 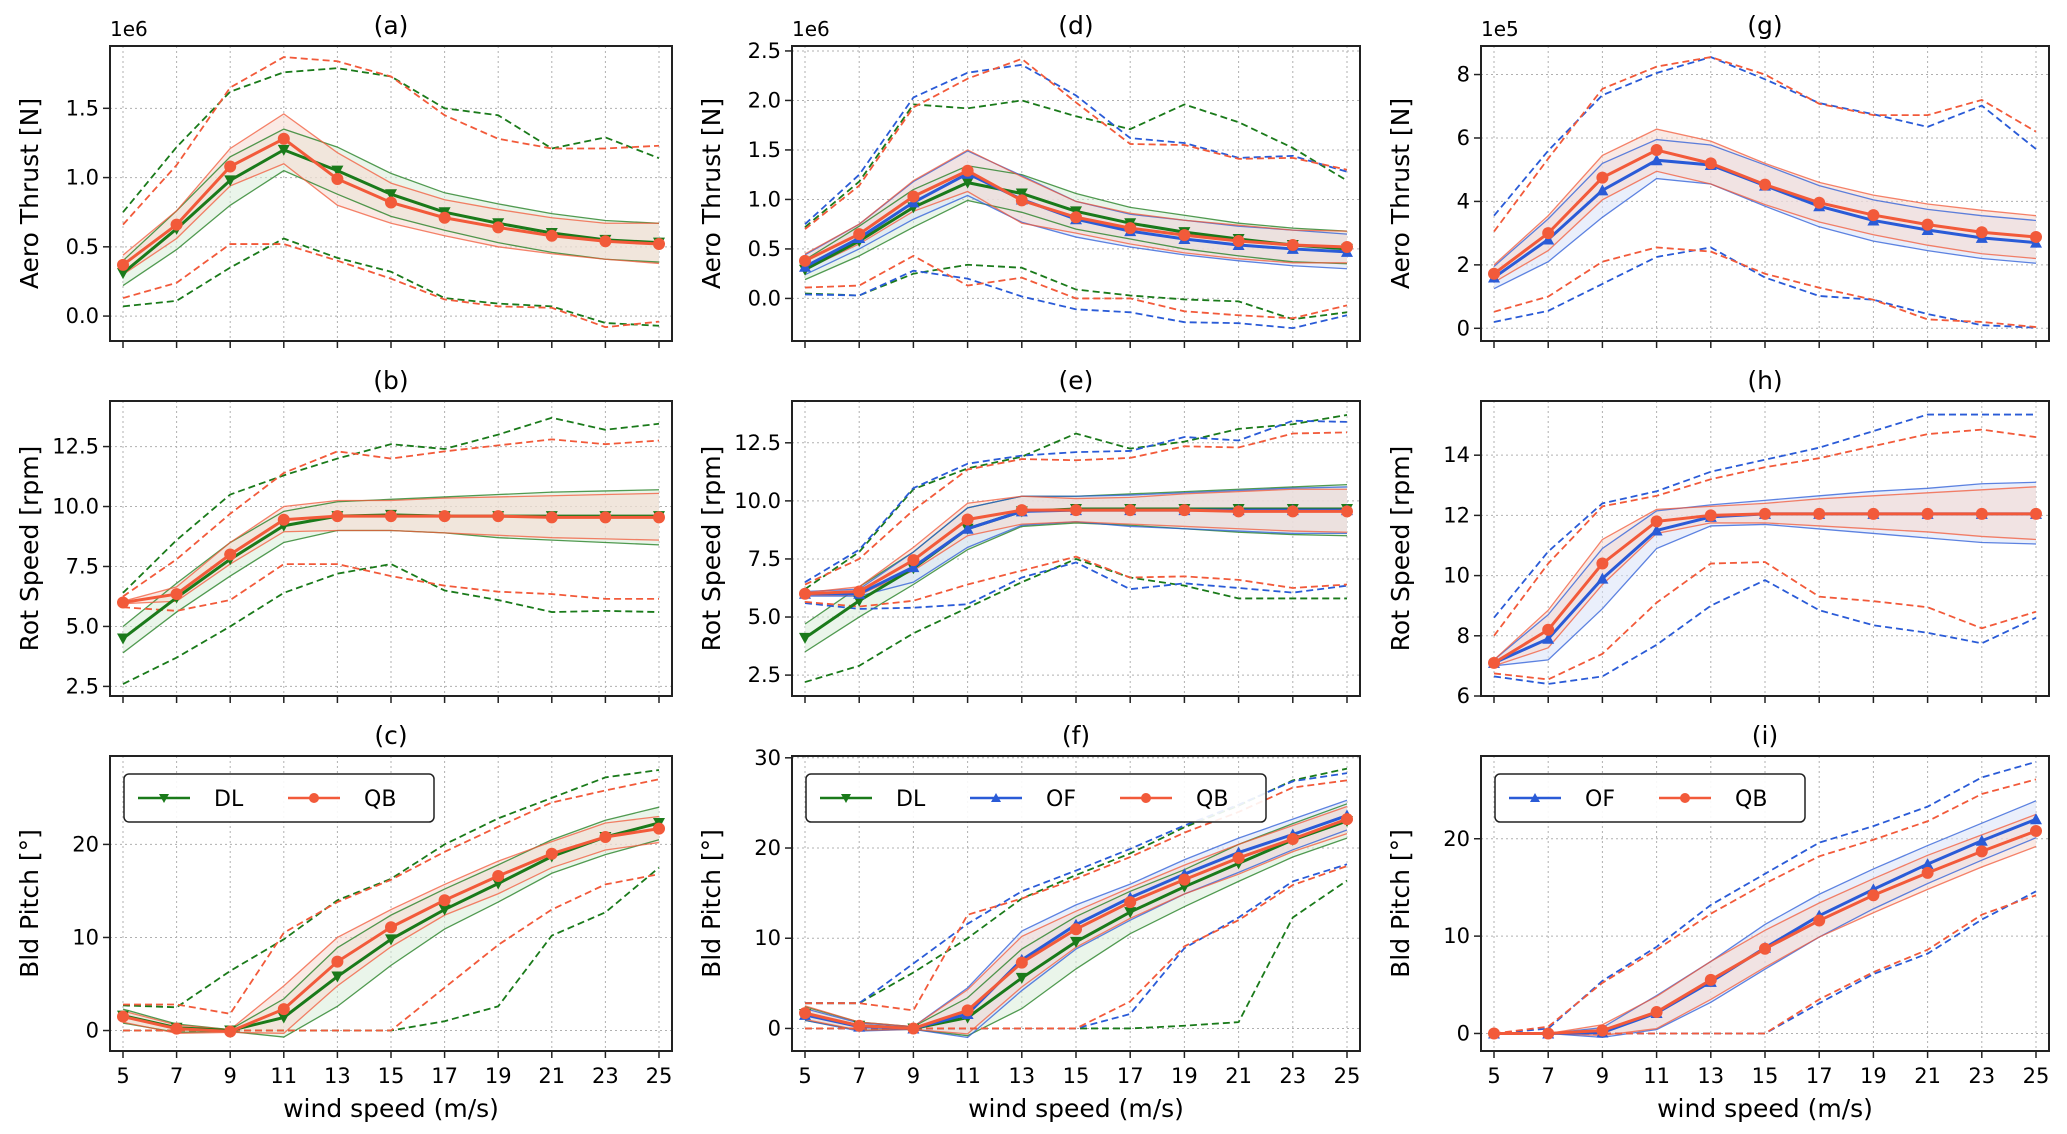 I want to click on marker-dl, so click(x=391, y=940).